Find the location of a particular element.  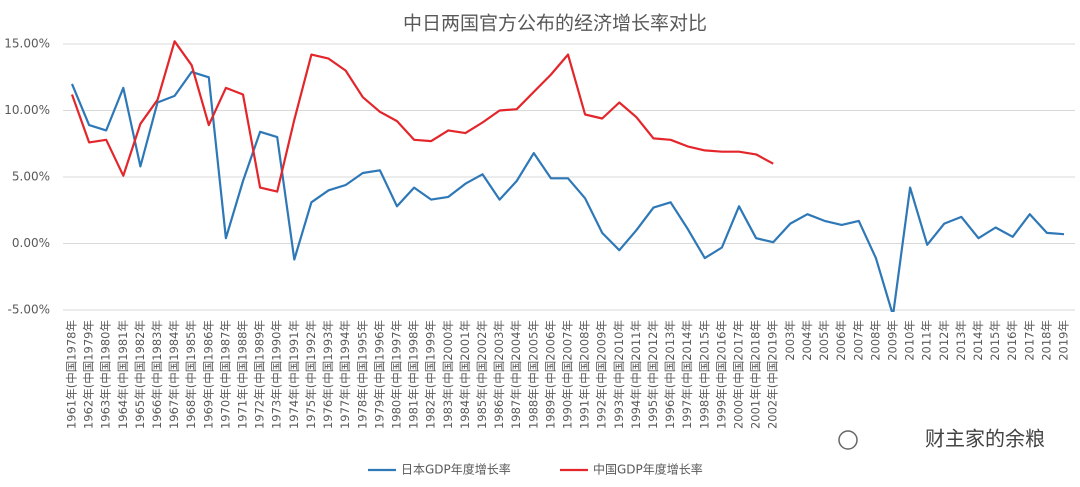

x-tick-label: 2017年 is located at coordinates (1029, 340).